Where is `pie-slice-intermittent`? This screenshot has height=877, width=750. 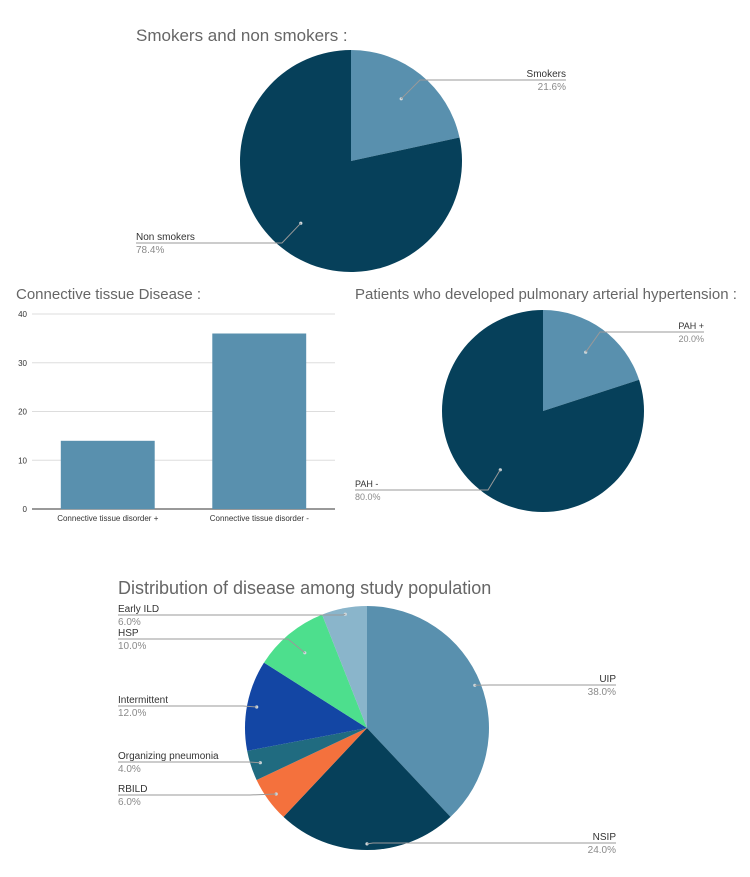 pie-slice-intermittent is located at coordinates (305, 706).